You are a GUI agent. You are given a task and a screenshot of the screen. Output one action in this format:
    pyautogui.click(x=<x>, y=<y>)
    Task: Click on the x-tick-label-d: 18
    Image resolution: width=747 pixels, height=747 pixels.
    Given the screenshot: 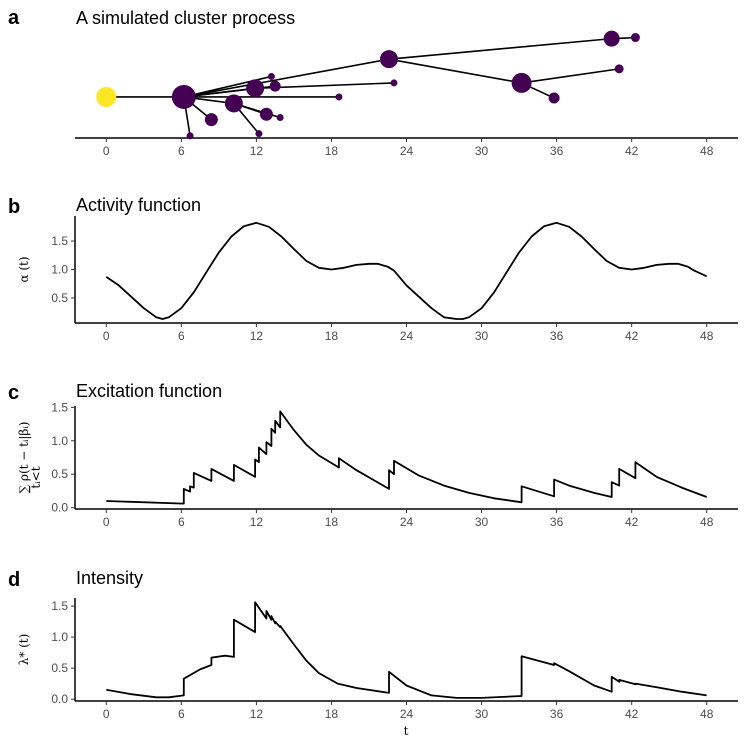 What is the action you would take?
    pyautogui.click(x=332, y=714)
    